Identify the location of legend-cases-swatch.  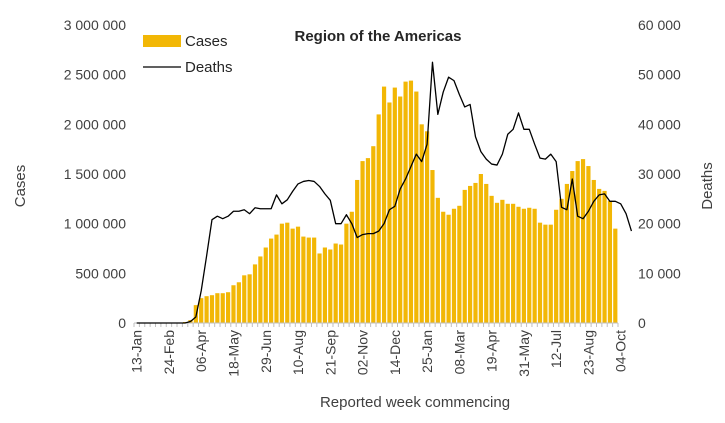
(162, 41).